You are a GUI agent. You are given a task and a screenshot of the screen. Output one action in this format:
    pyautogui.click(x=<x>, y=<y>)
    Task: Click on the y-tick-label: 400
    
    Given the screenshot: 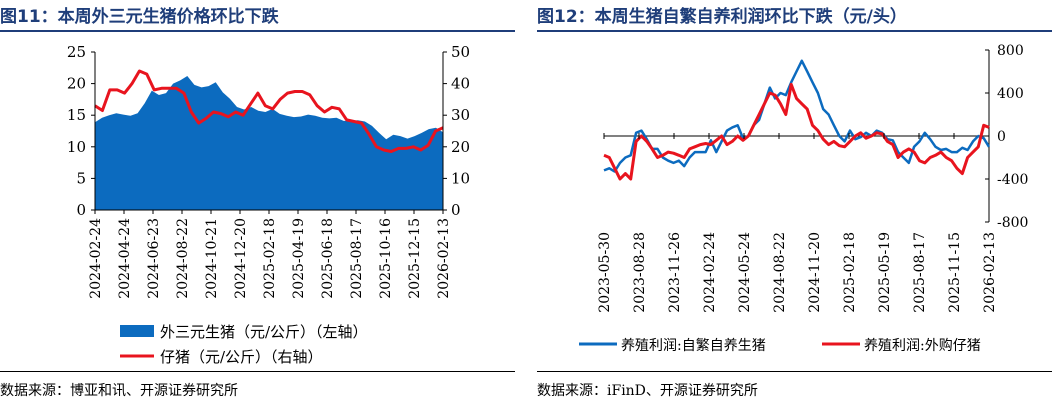 What is the action you would take?
    pyautogui.click(x=1010, y=94)
    